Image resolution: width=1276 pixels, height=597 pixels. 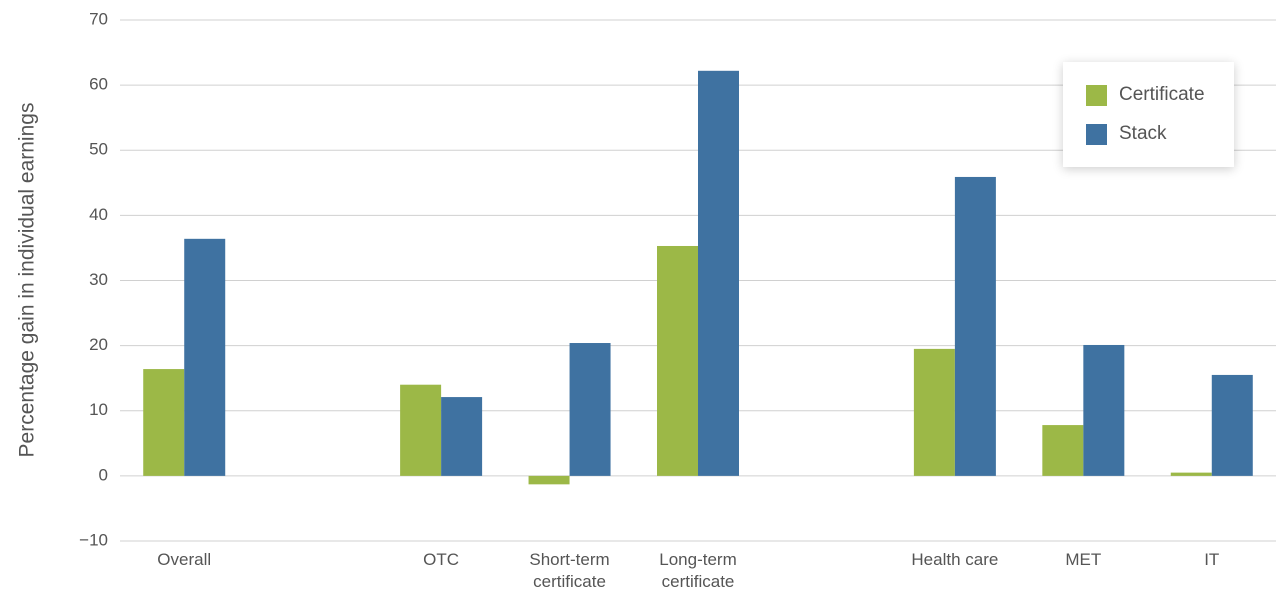 I want to click on x-tick-label: IT, so click(x=1212, y=559).